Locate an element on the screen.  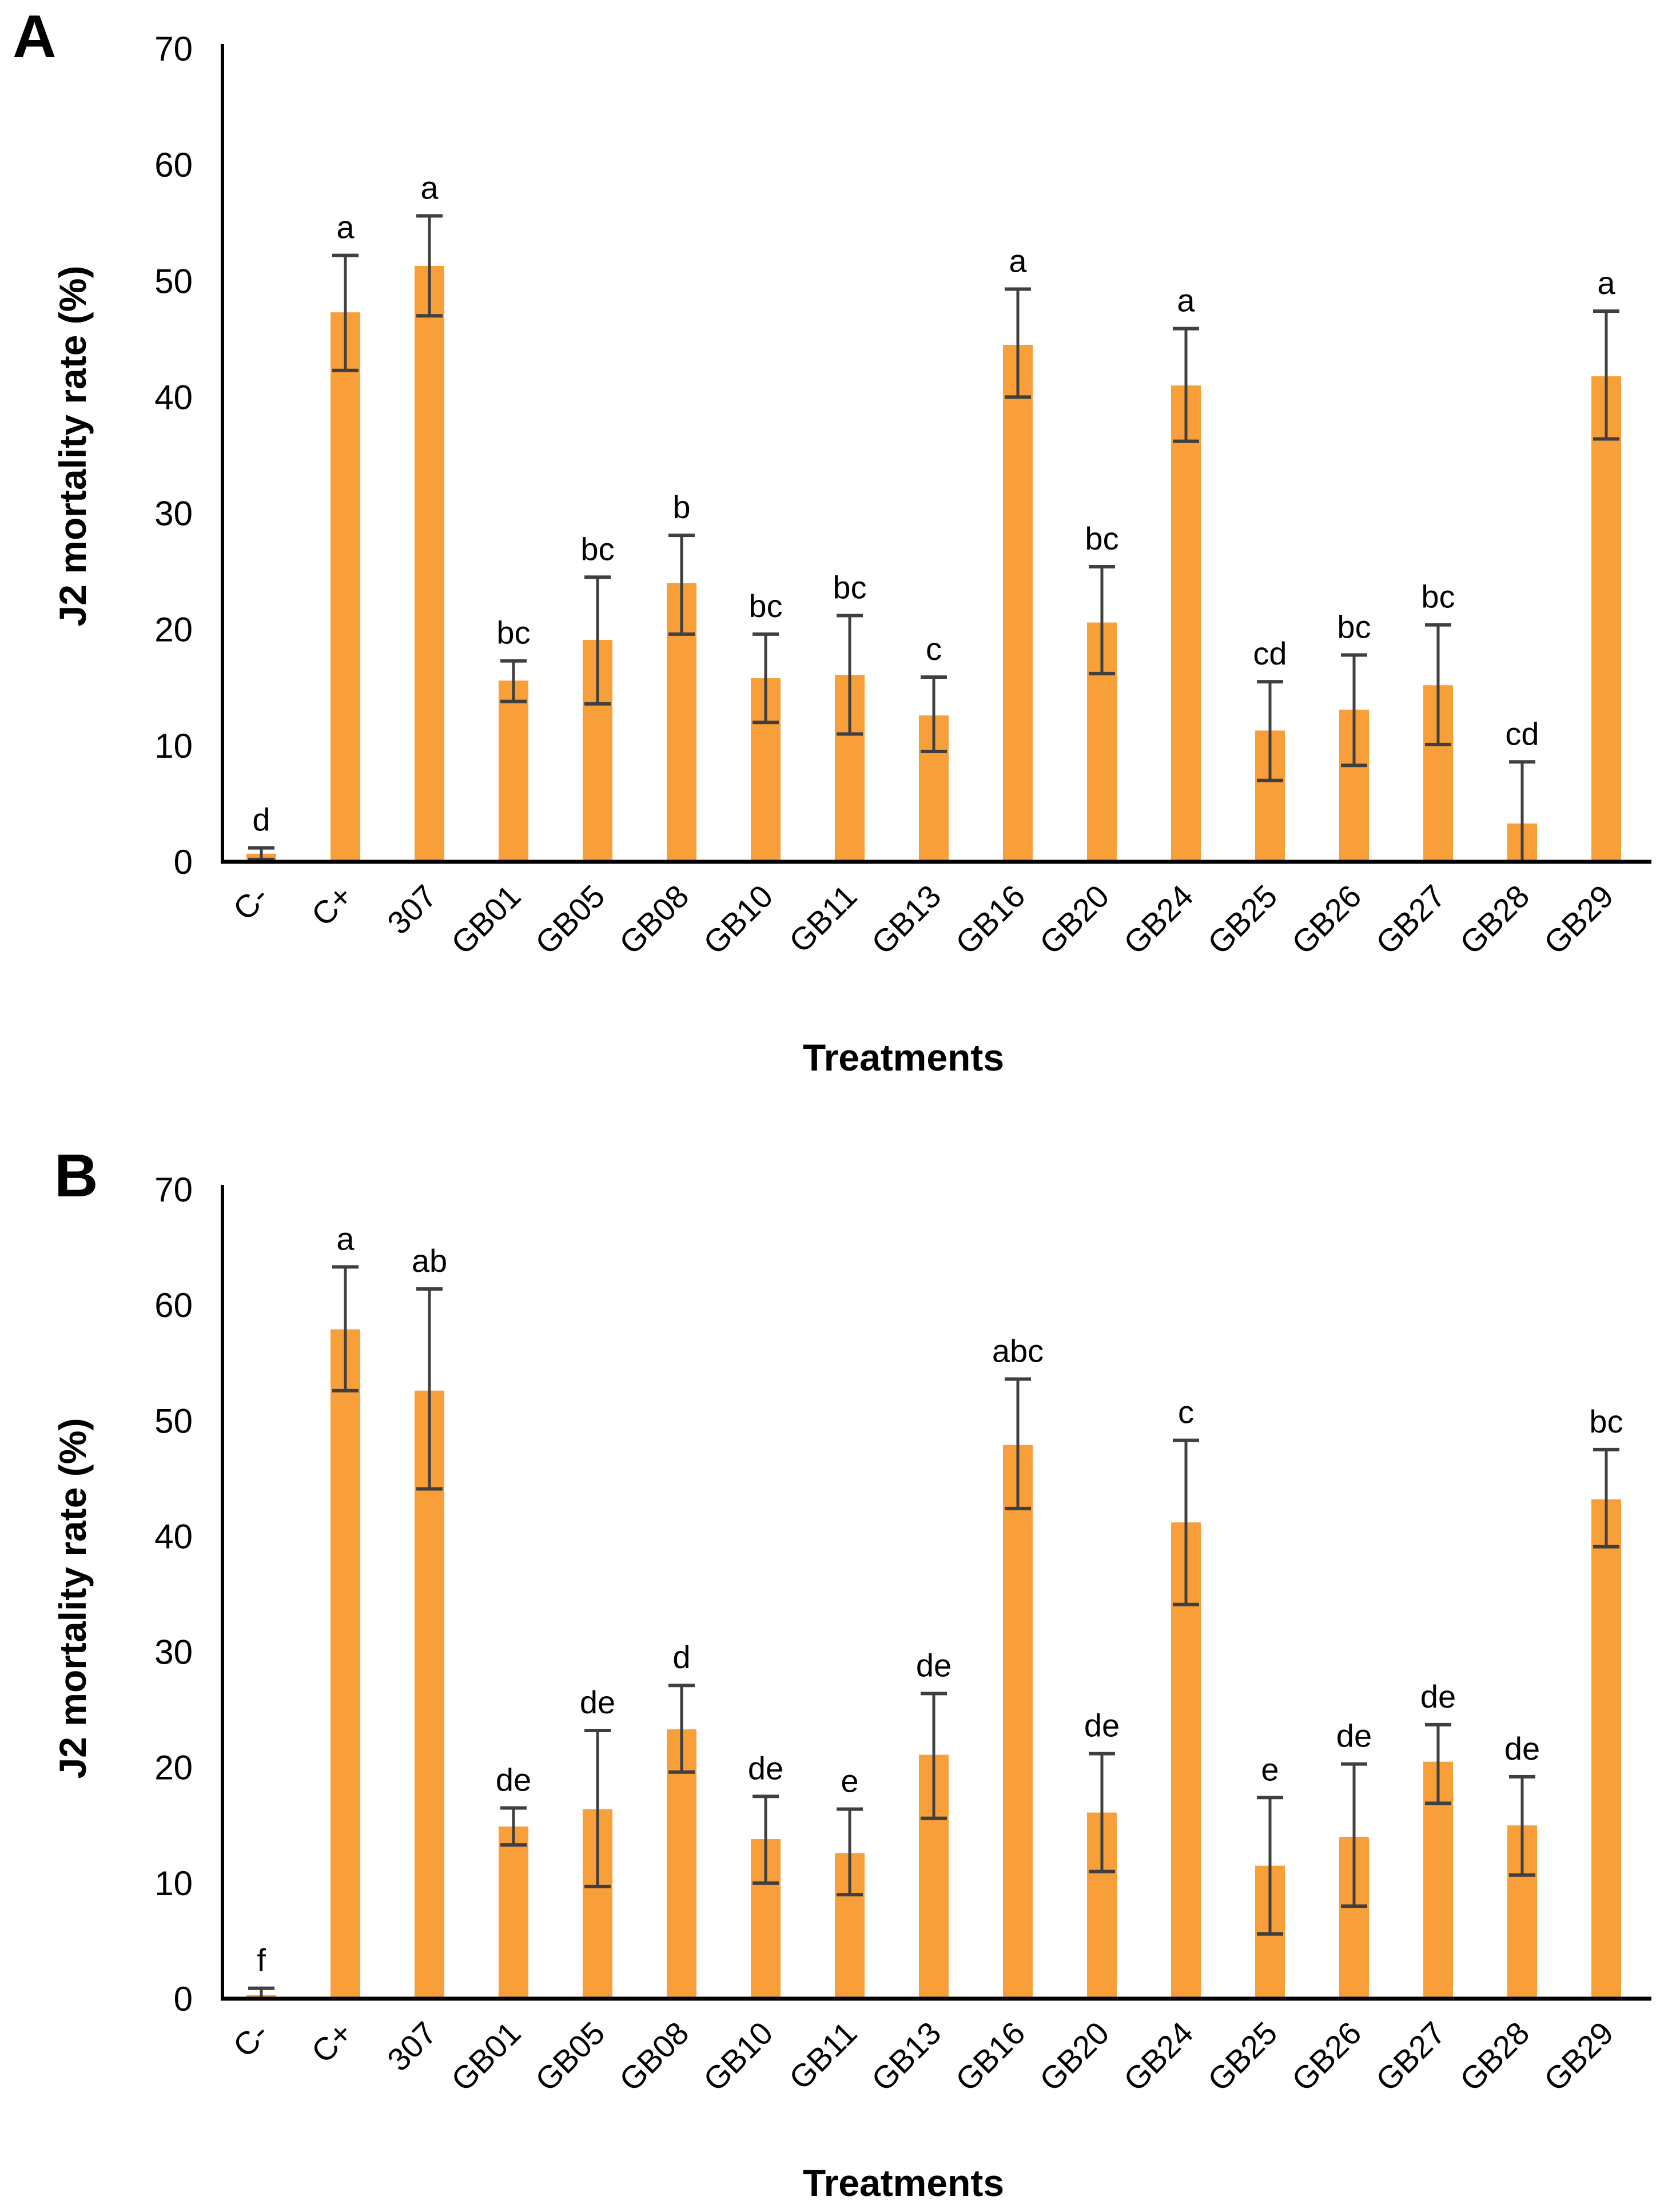
panel-a-x-tick-label: 307 is located at coordinates (412, 909).